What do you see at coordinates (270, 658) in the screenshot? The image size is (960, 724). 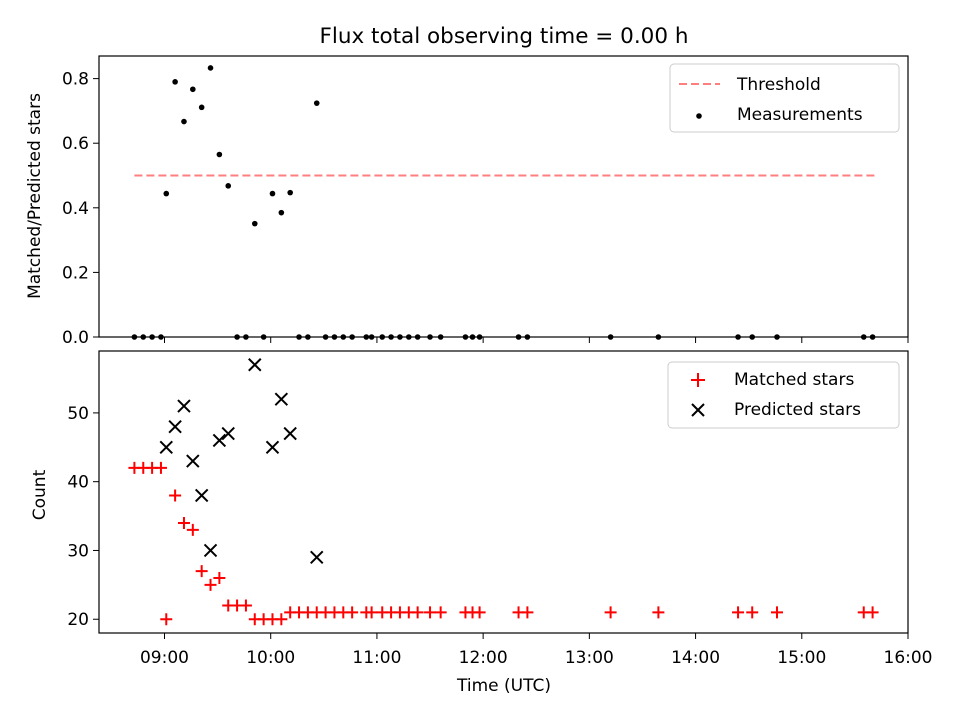 I see `x-tick-label: 10:00` at bounding box center [270, 658].